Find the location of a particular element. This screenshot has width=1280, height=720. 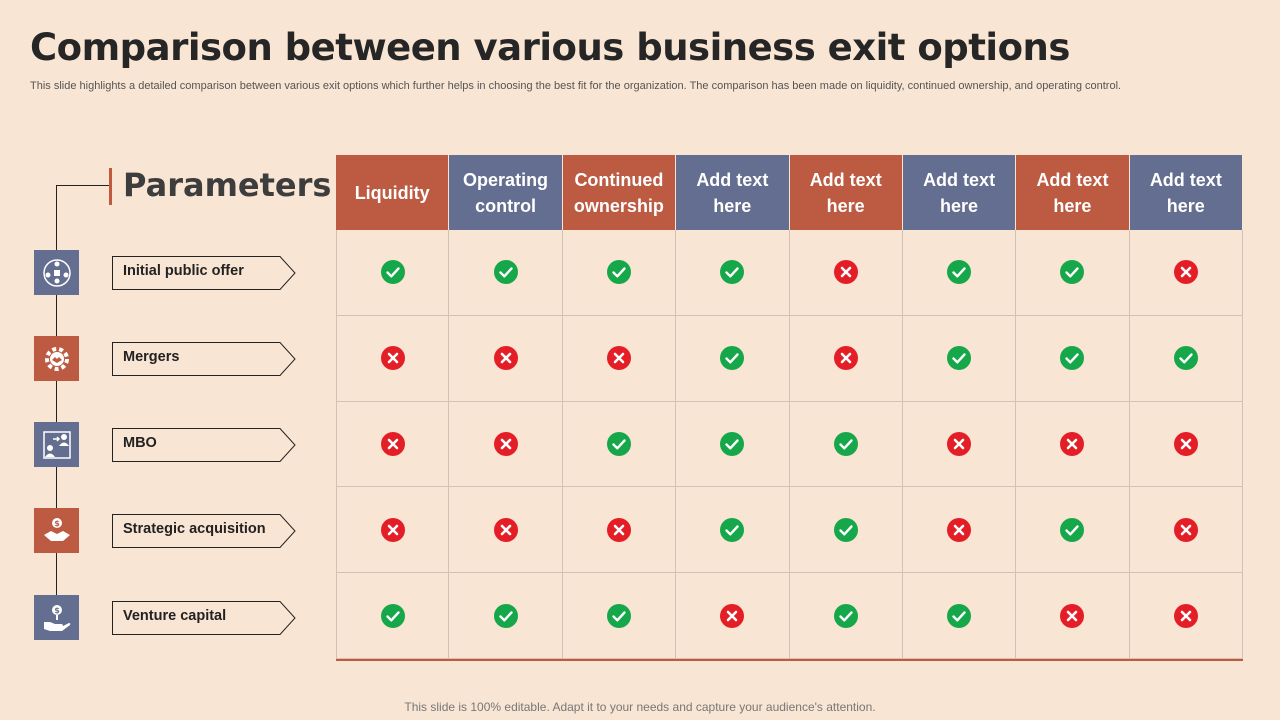

column-header: Liquidity is located at coordinates (393, 192).